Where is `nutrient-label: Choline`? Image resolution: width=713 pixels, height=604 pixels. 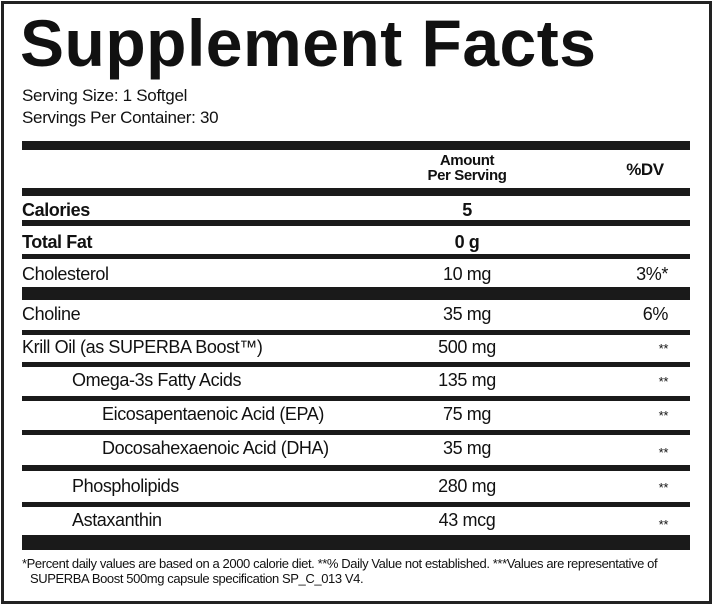 nutrient-label: Choline is located at coordinates (51, 314).